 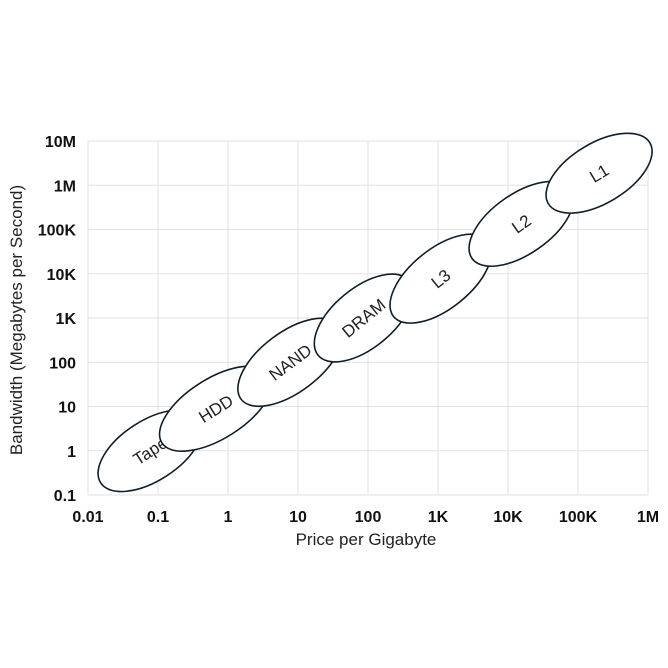 I want to click on tier-dram: DRAM, so click(x=363, y=318).